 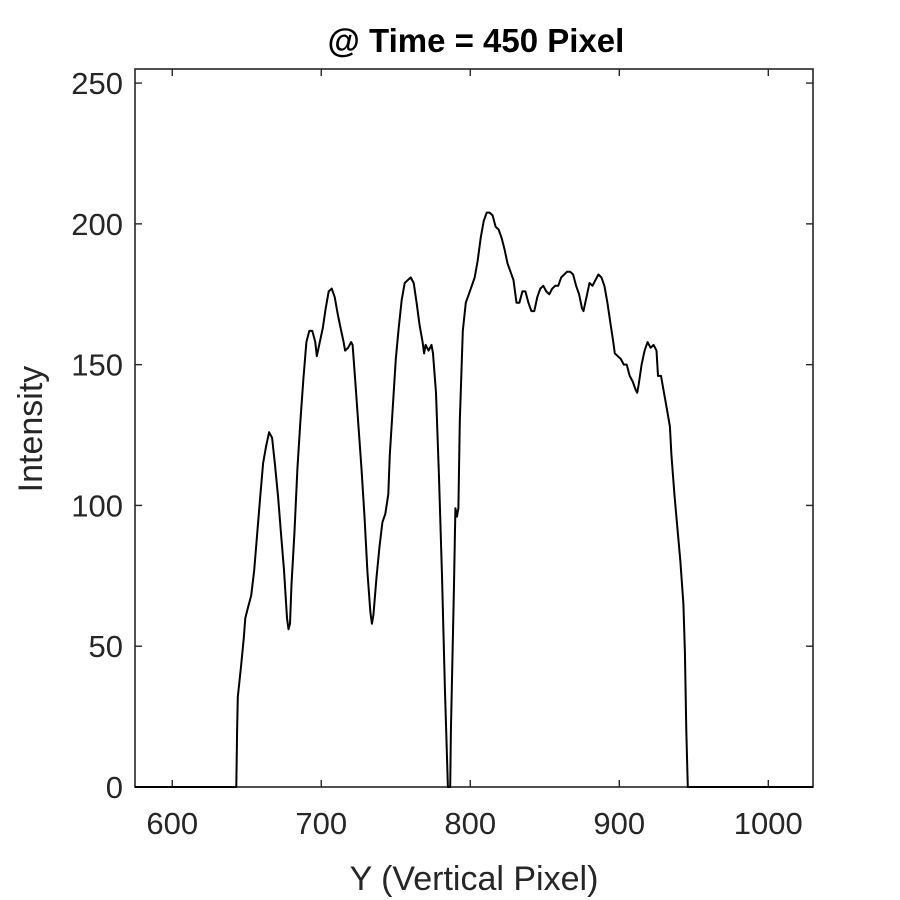 What do you see at coordinates (172, 823) in the screenshot?
I see `x-tick-label: 600` at bounding box center [172, 823].